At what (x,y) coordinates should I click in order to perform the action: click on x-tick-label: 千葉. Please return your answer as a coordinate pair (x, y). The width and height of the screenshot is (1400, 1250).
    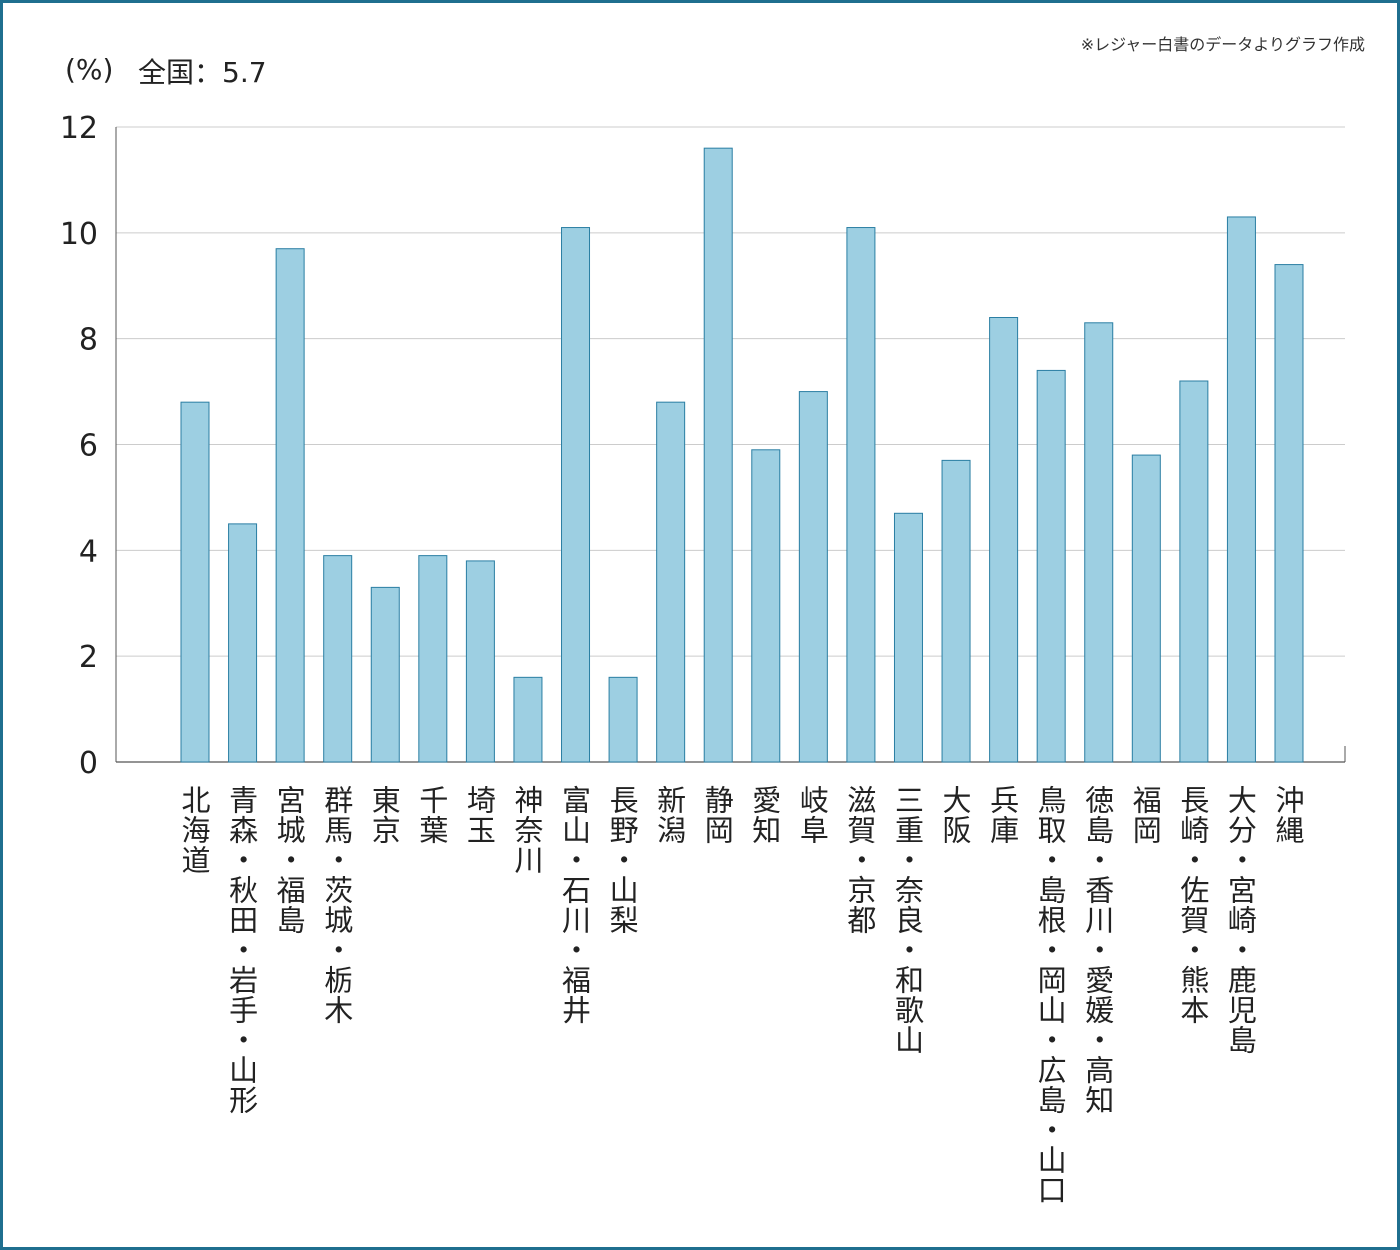
    Looking at the image, I should click on (431, 815).